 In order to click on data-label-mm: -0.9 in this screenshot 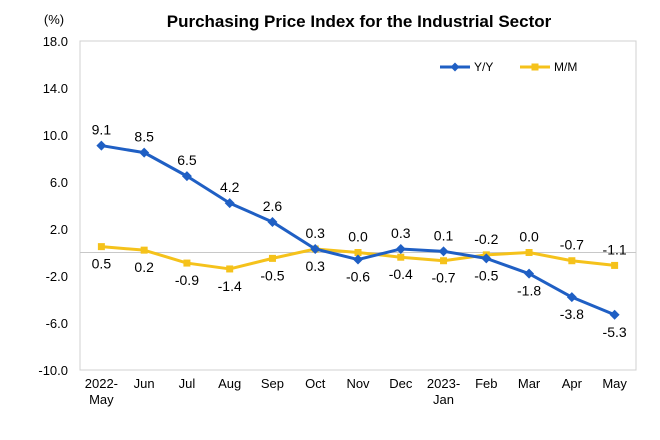, I will do `click(187, 280)`.